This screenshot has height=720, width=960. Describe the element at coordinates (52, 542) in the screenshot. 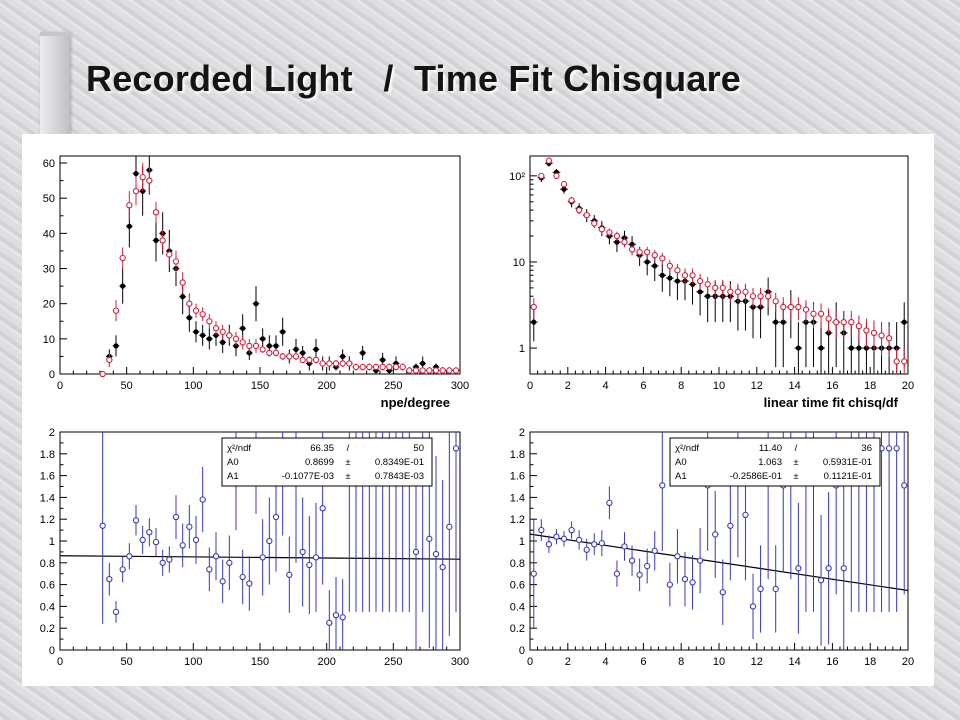

I see `y-tick-label: 1` at that location.